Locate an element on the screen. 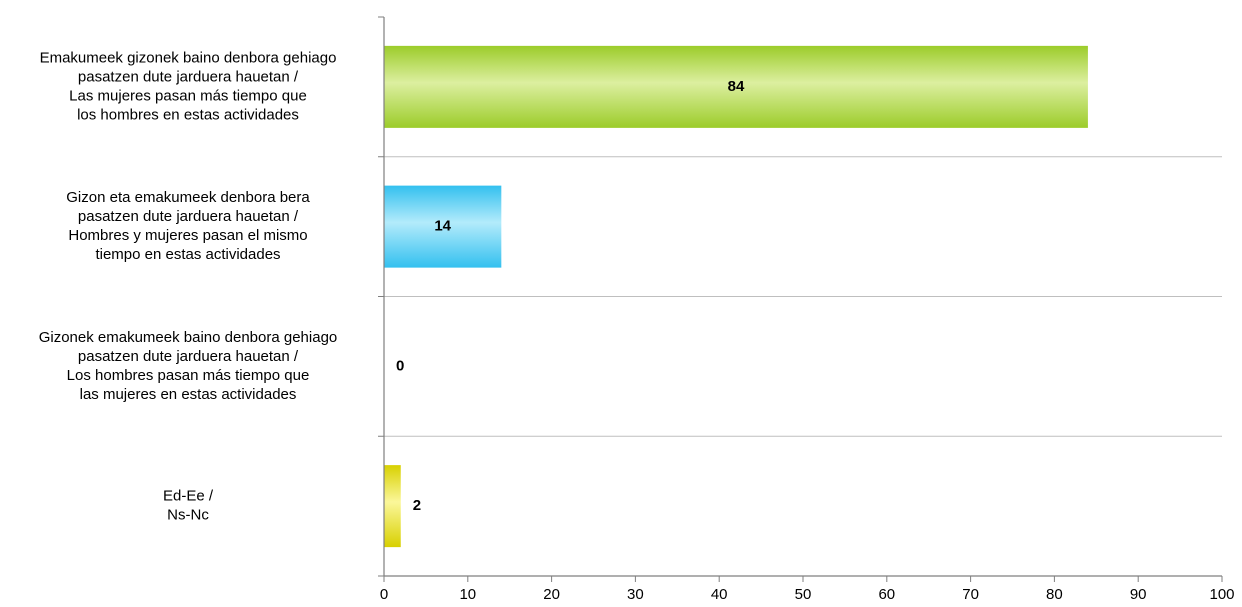 The image size is (1242, 607). x-tick-label: 20 is located at coordinates (551, 594).